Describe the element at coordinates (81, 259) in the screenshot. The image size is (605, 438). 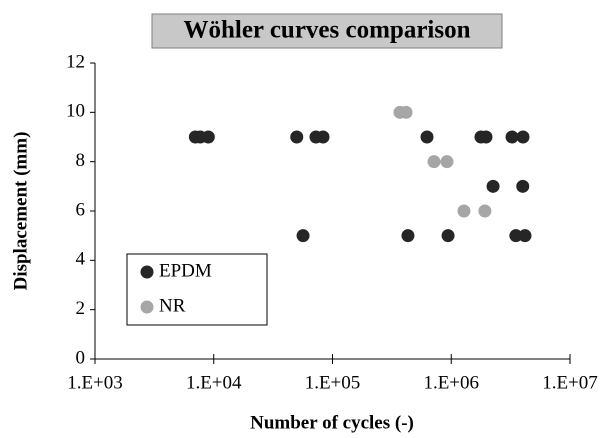
I see `y-tick-label: 4` at that location.